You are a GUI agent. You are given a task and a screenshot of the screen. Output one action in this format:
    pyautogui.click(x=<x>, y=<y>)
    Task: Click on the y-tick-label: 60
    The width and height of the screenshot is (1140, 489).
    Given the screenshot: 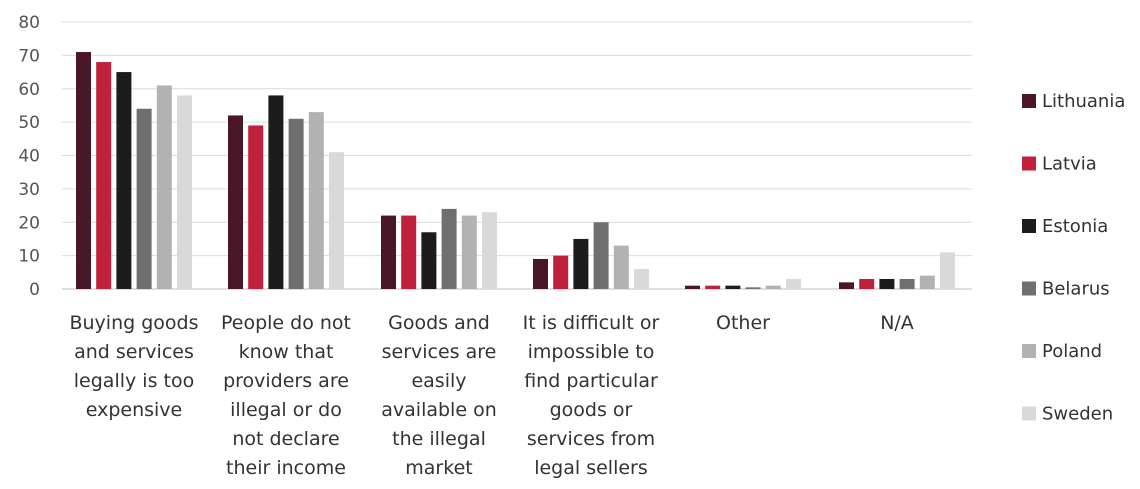 What is the action you would take?
    pyautogui.click(x=29, y=90)
    